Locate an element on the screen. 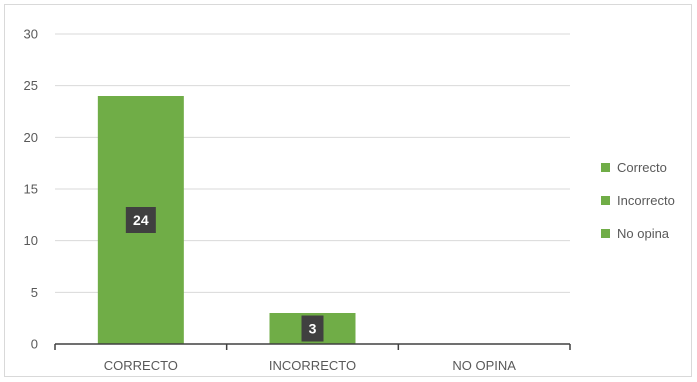 The width and height of the screenshot is (697, 382). data-label: 24 is located at coordinates (141, 220).